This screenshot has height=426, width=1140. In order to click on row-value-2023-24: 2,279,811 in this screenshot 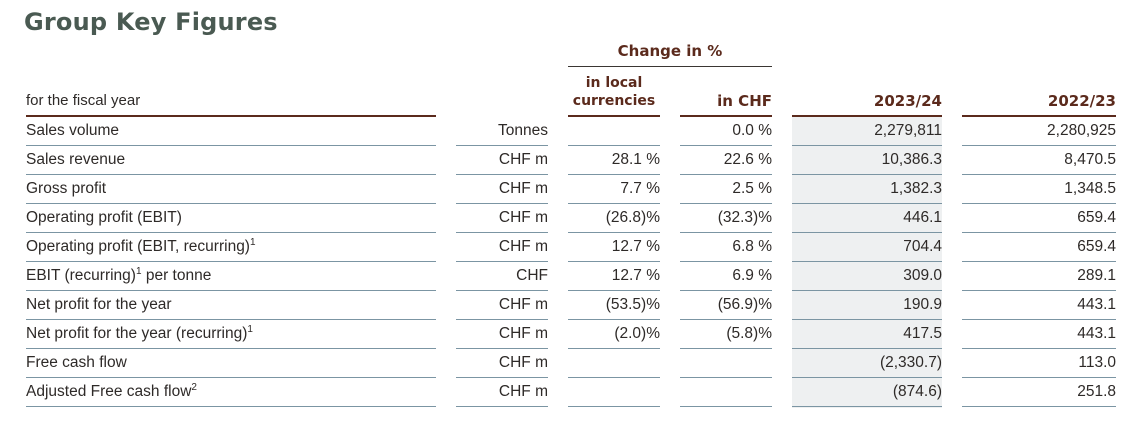, I will do `click(908, 130)`.